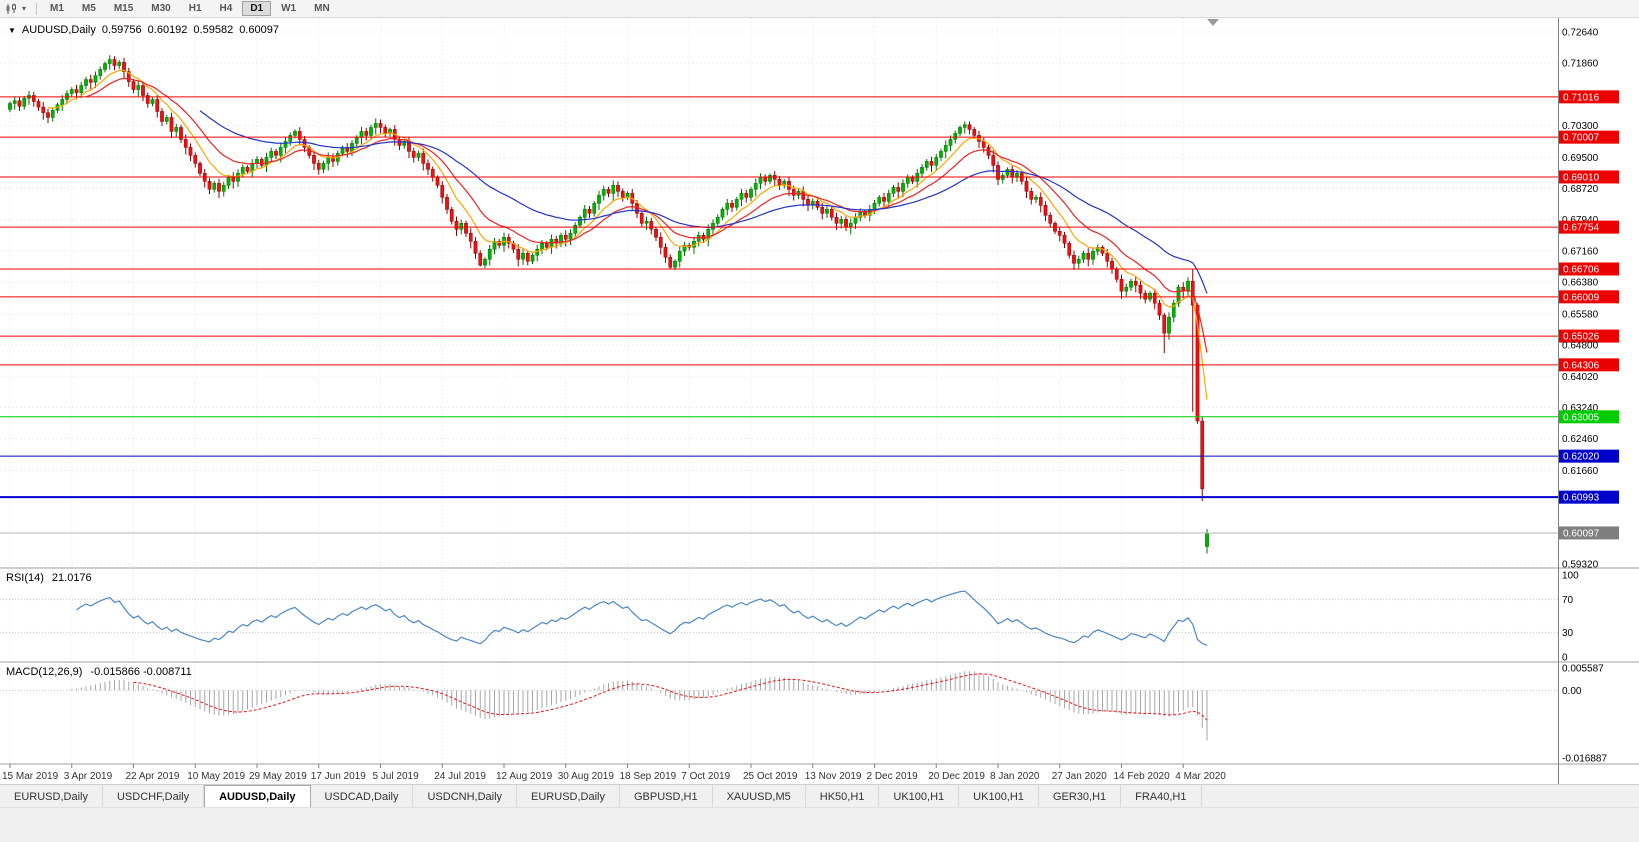 This screenshot has height=842, width=1639. Describe the element at coordinates (121, 30) in the screenshot. I see `chart-title-open: 0.59756` at that location.